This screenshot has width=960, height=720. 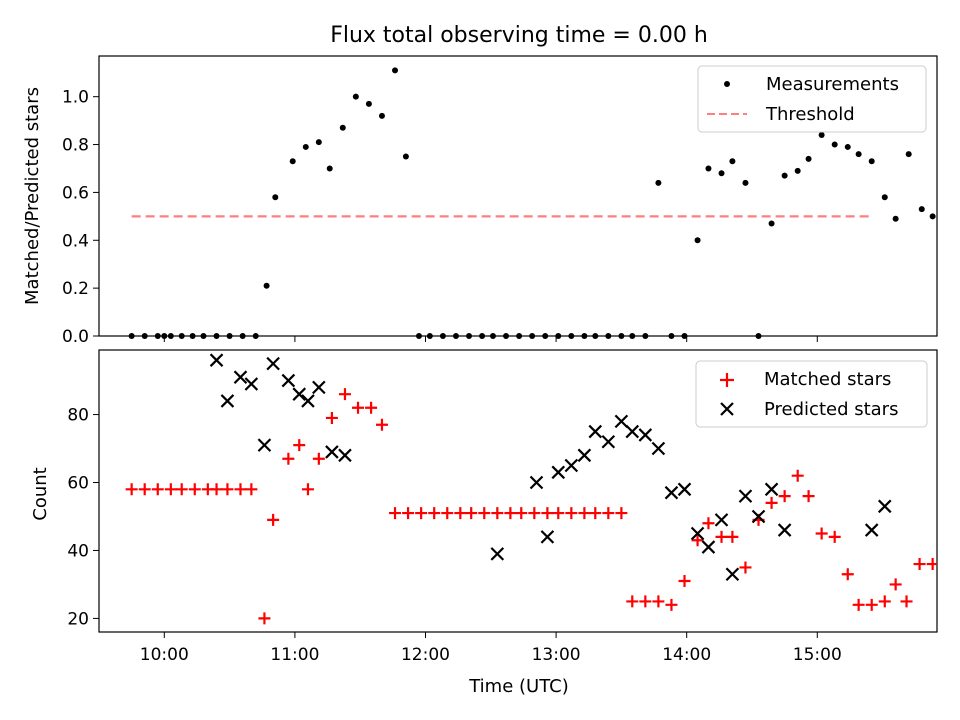 I want to click on y-tick-label: 80, so click(x=78, y=416).